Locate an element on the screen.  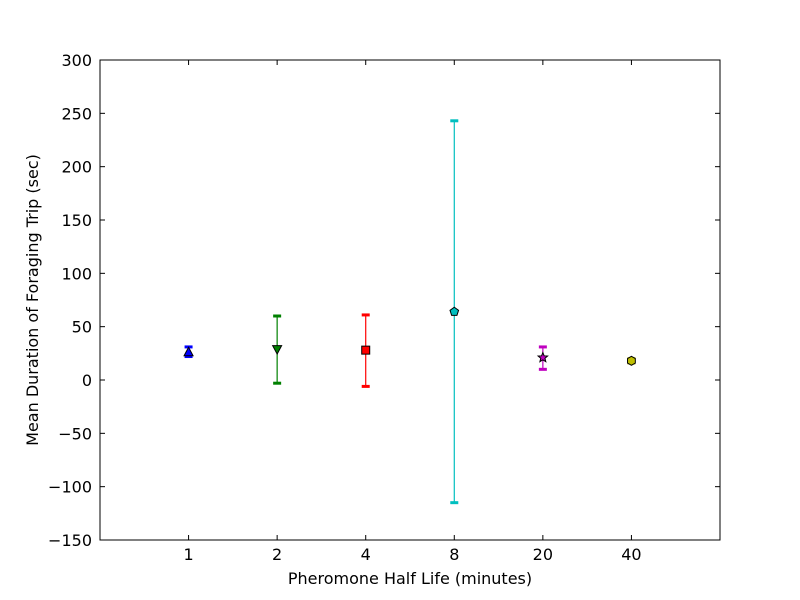
y-tick-label: 200 is located at coordinates (76, 167).